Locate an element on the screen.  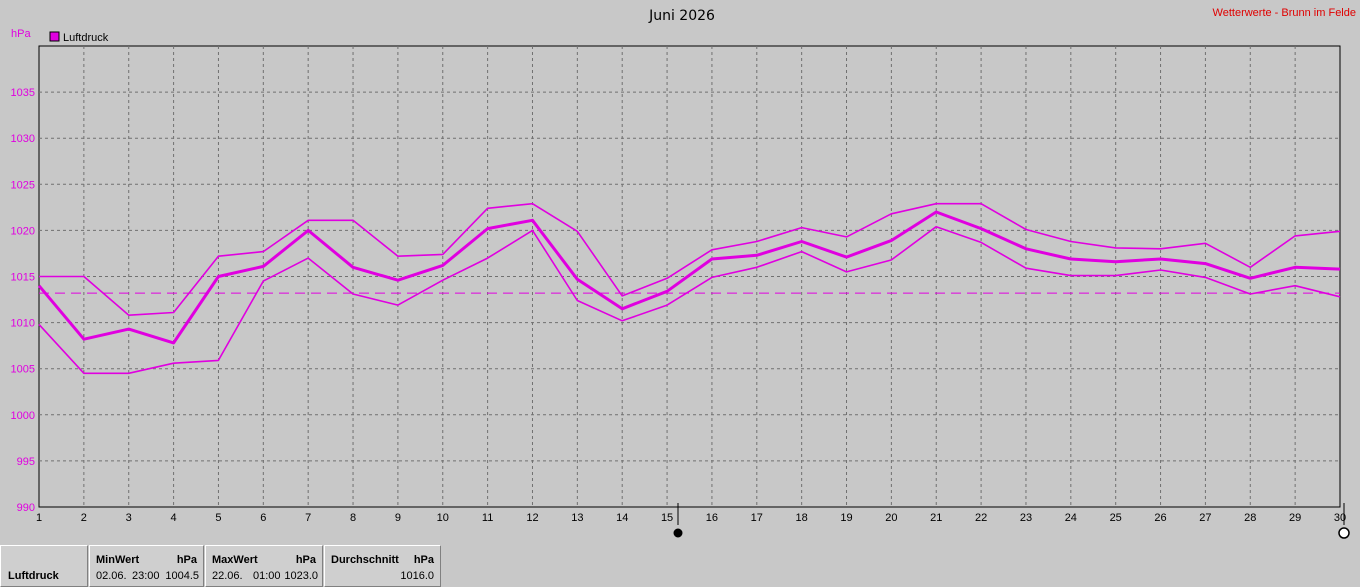
min-unit: hPa is located at coordinates (186, 560).